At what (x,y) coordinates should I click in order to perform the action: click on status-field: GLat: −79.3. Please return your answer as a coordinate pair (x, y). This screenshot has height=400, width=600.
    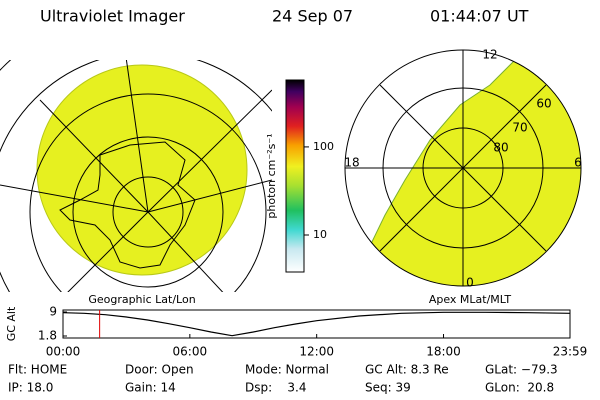
    Looking at the image, I should click on (521, 370).